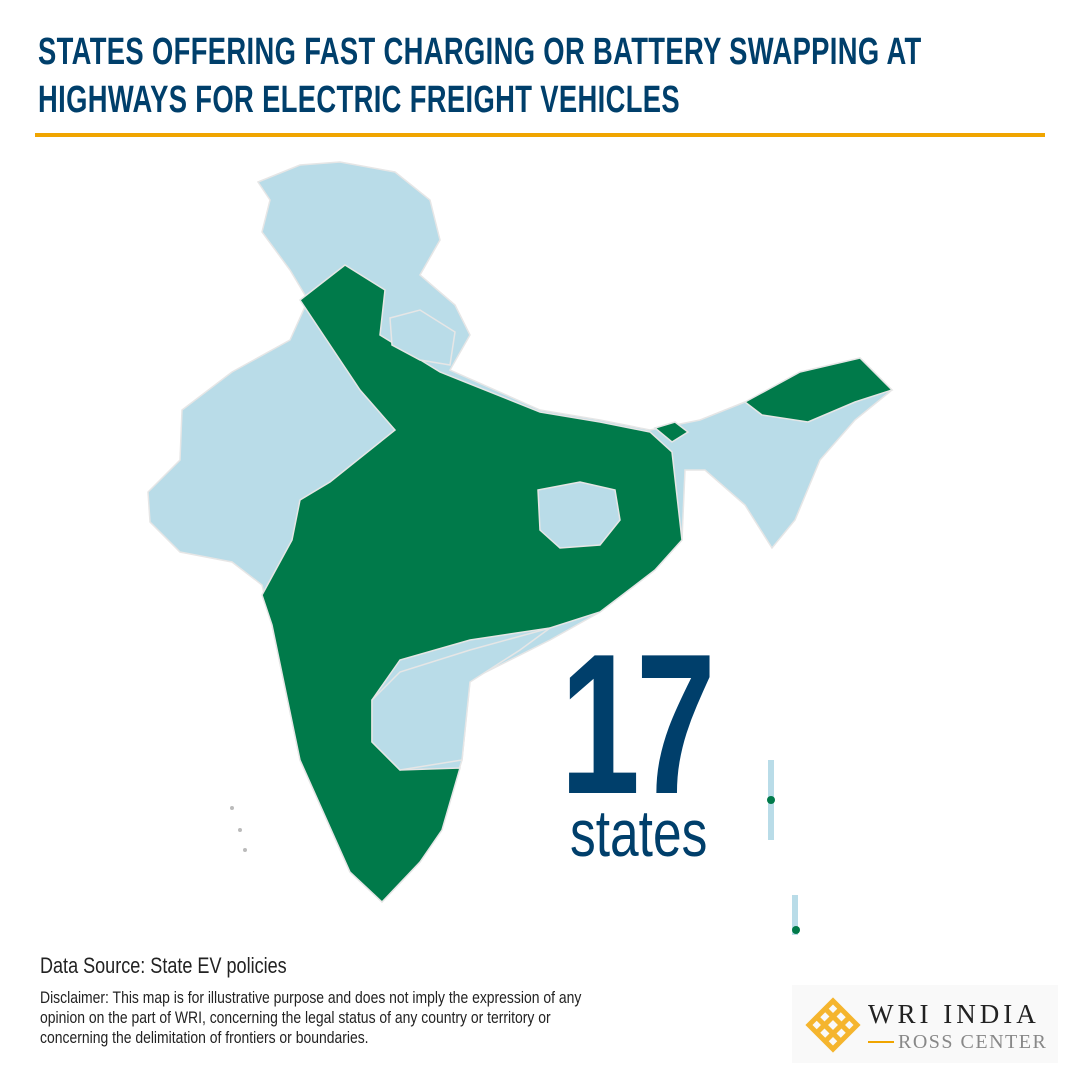  What do you see at coordinates (639, 833) in the screenshot?
I see `state-count-unit: states` at bounding box center [639, 833].